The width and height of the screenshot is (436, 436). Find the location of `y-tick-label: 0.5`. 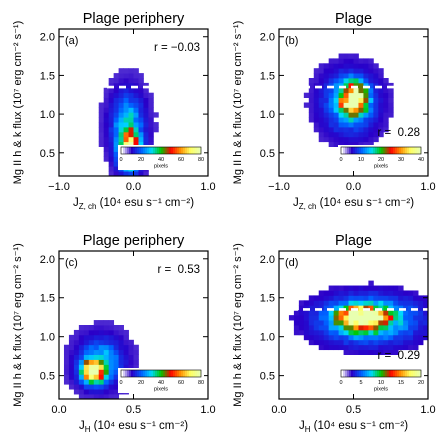

y-tick-label: 0.5 is located at coordinates (267, 154).